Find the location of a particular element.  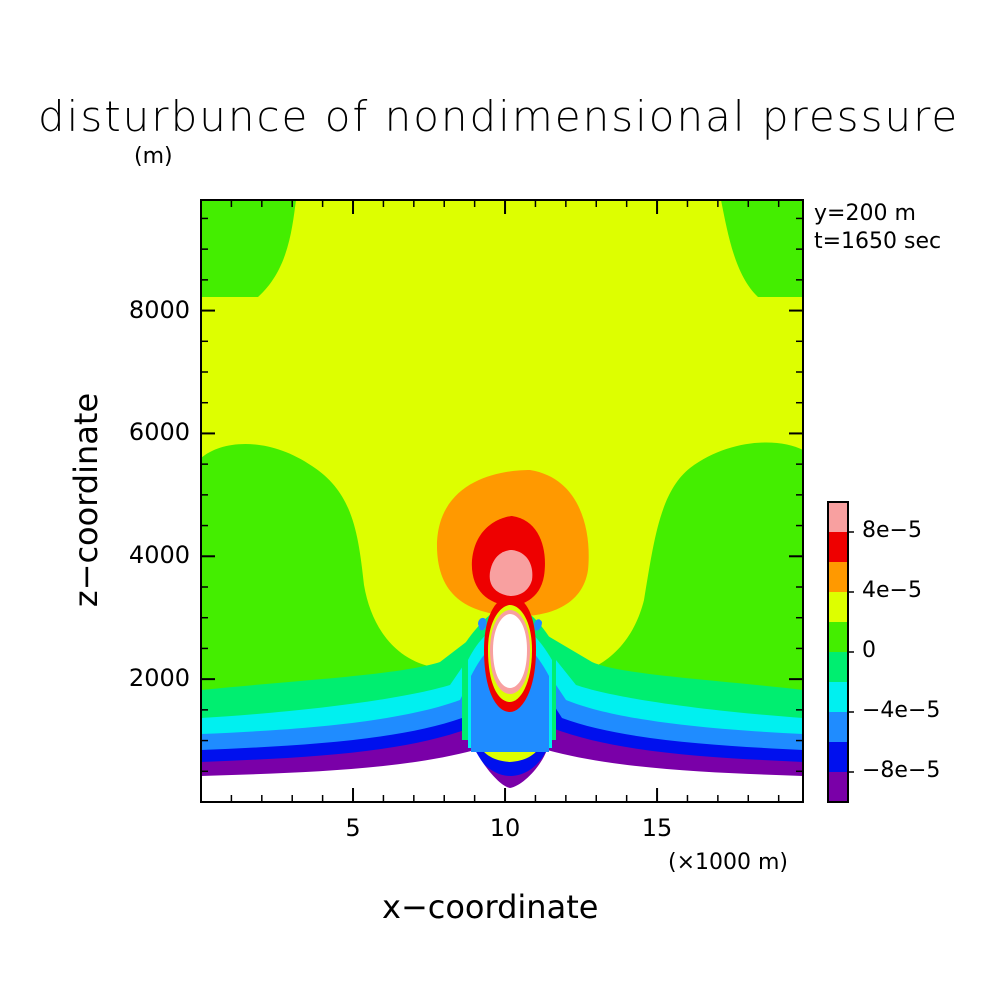

colorbar-label: −8e−5 is located at coordinates (901, 770).